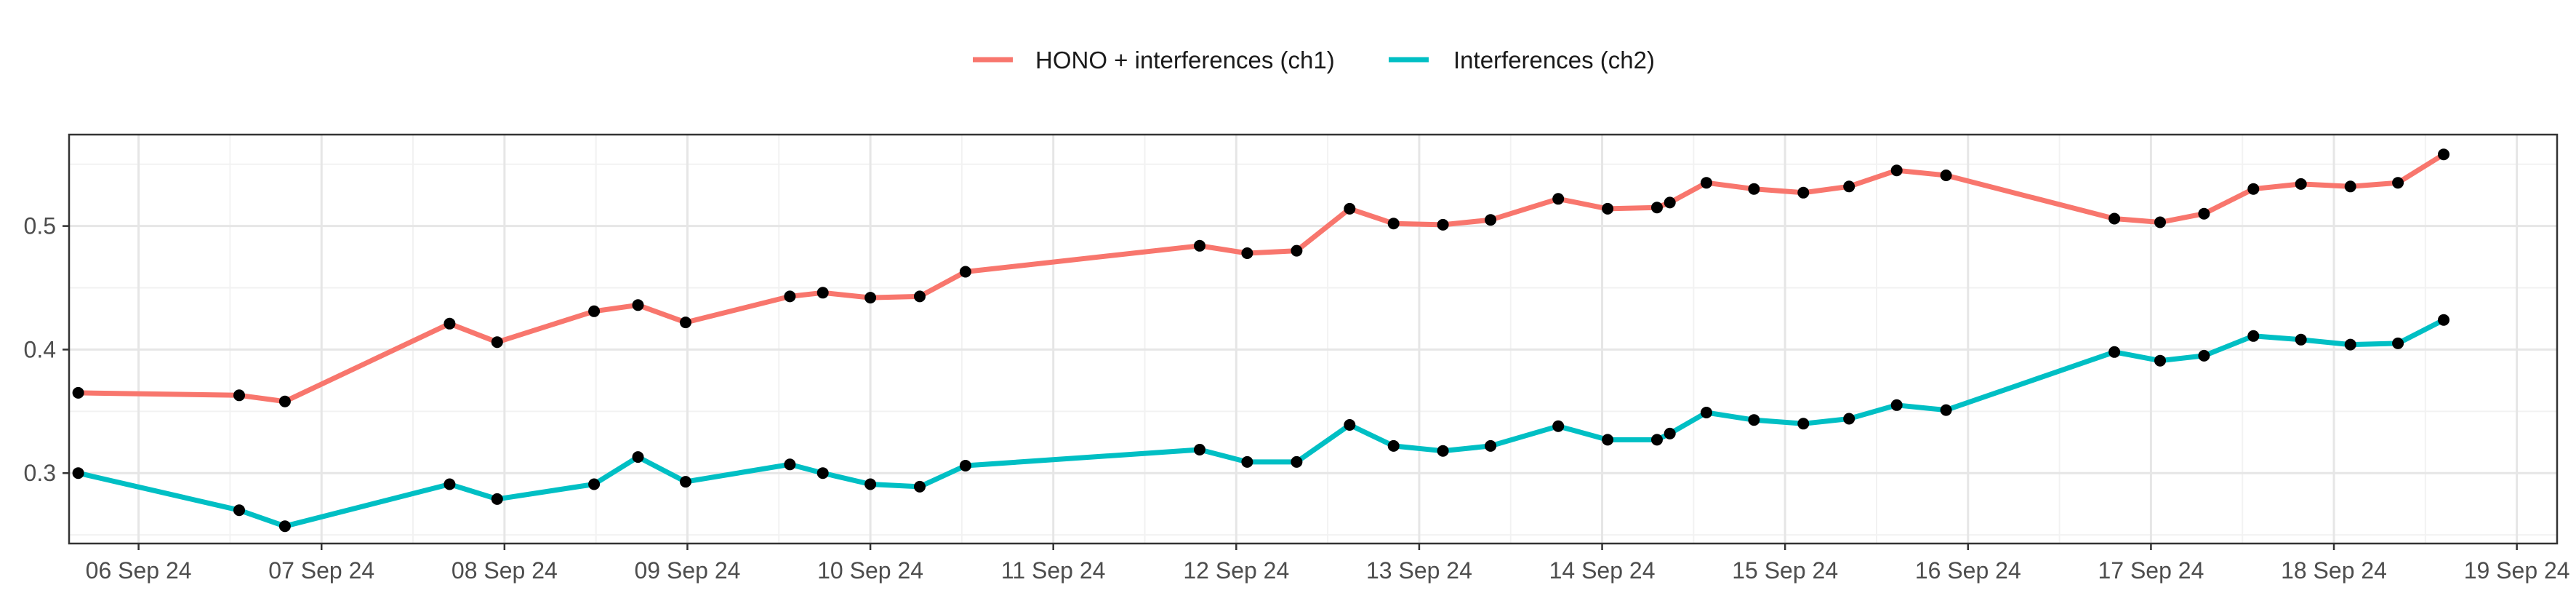 This screenshot has width=2576, height=601. I want to click on y-tick-label: 0.5, so click(40, 226).